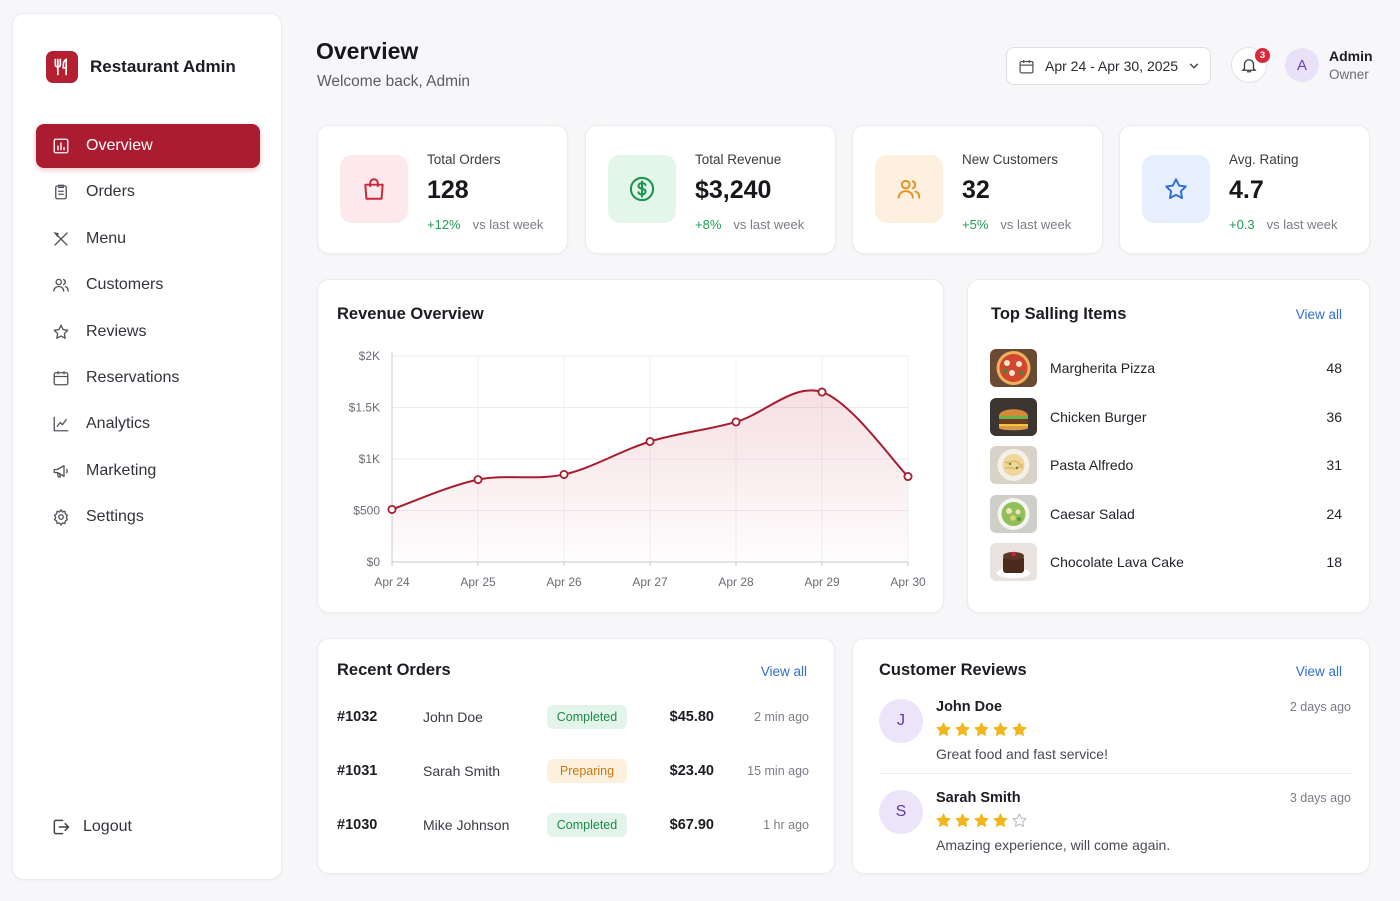 The height and width of the screenshot is (901, 1400). Describe the element at coordinates (969, 707) in the screenshot. I see `reviewer-name: John Doe` at that location.